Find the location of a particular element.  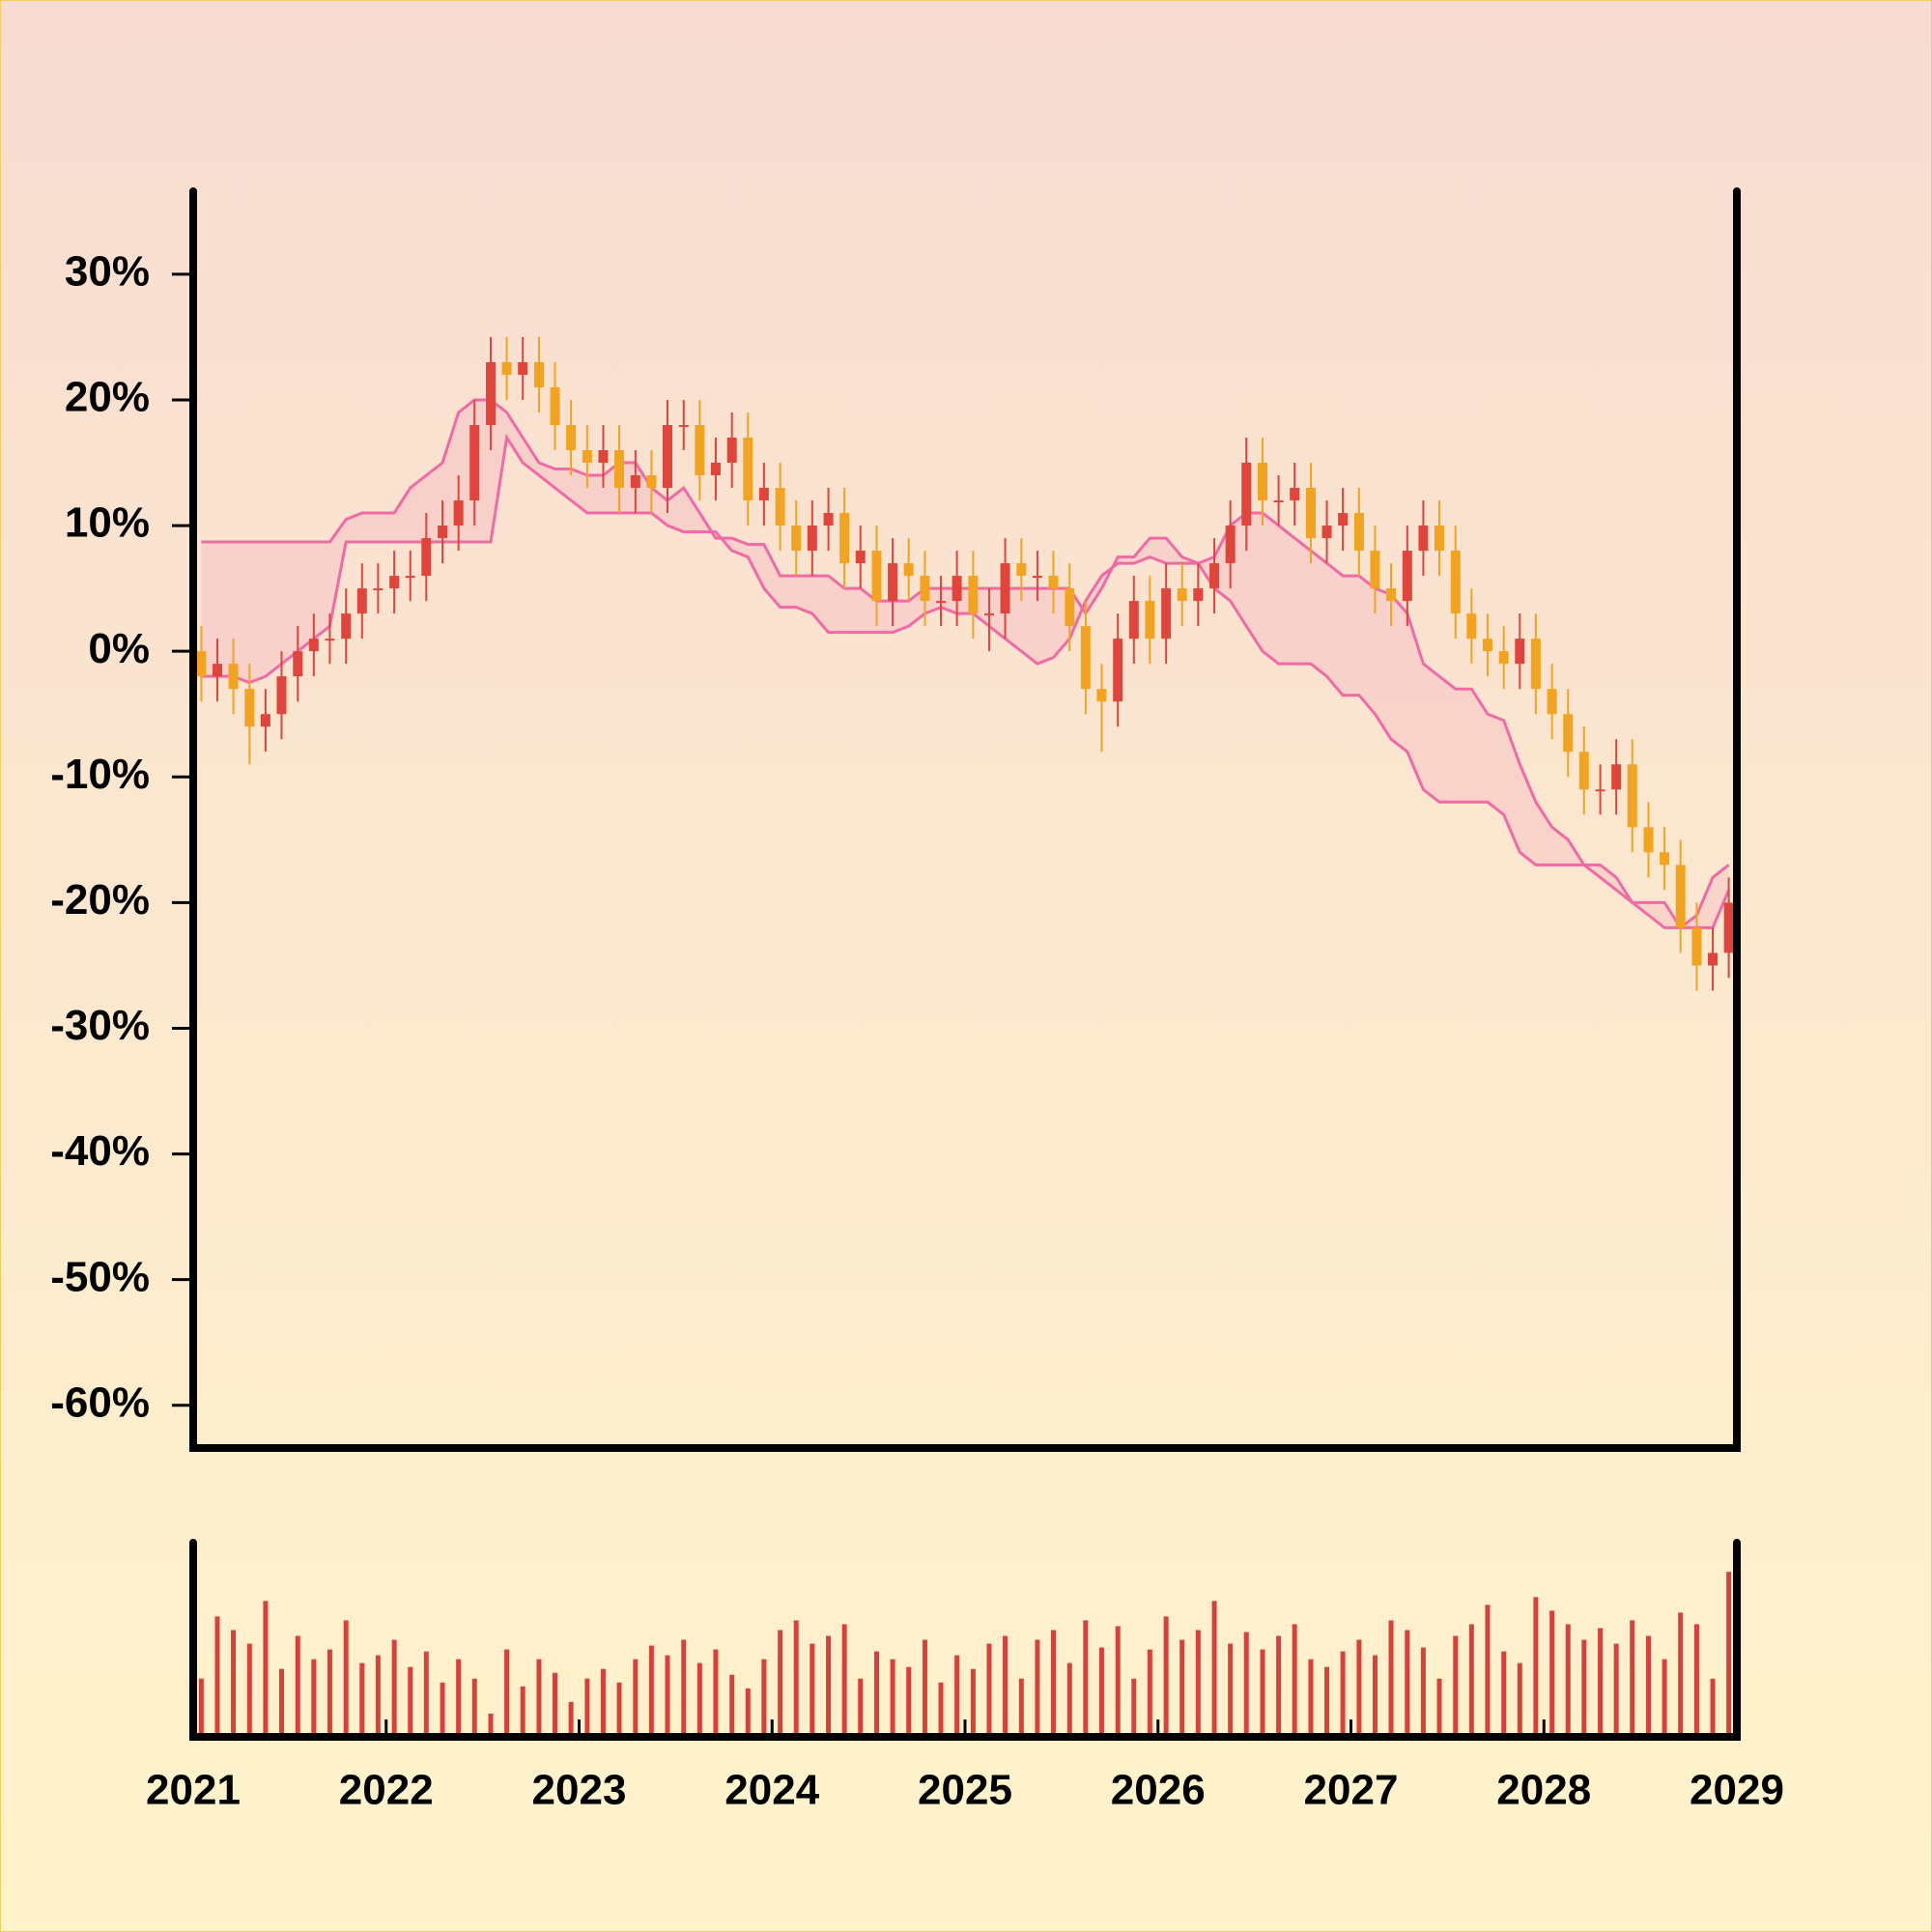

y-tick-label: 10% is located at coordinates (107, 523).